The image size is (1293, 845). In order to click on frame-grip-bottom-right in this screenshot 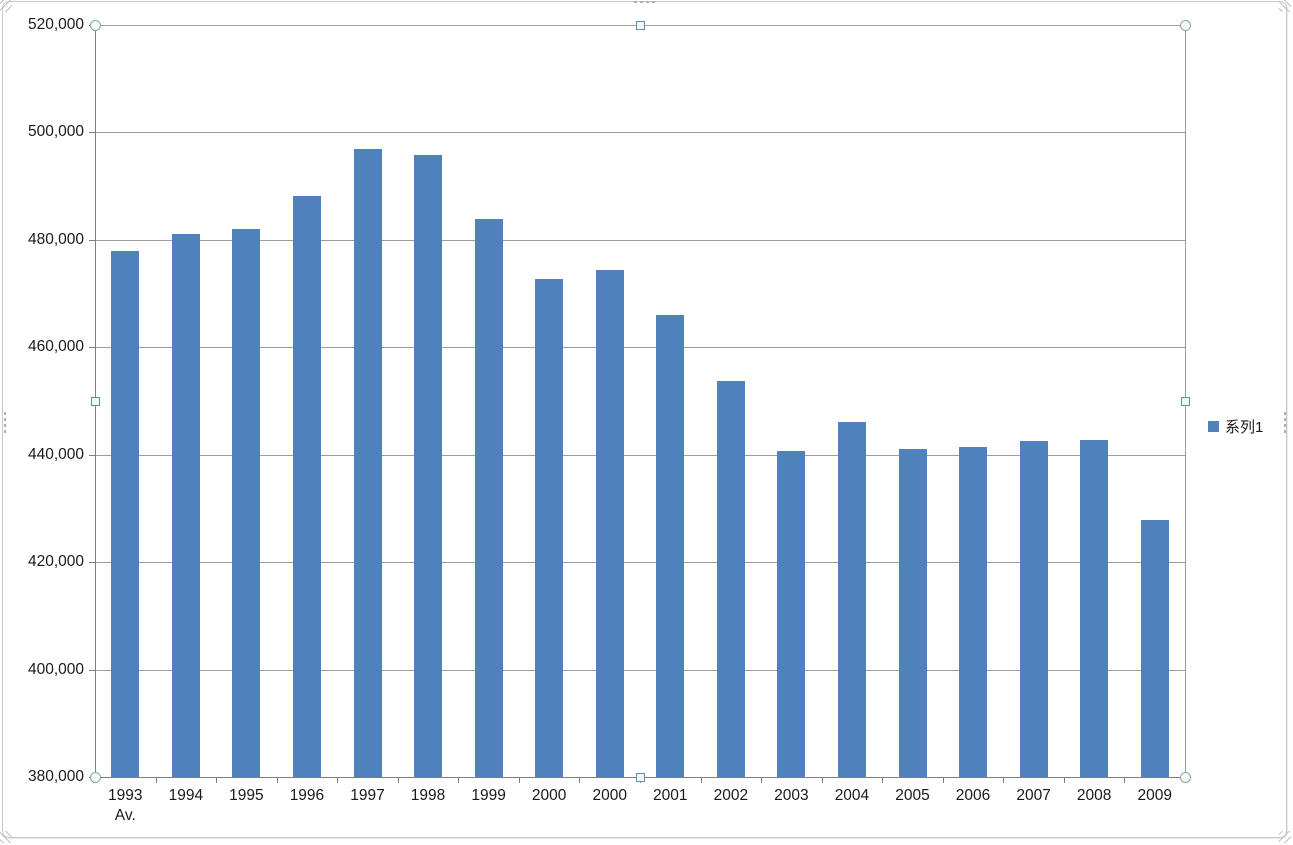, I will do `click(1285, 837)`.